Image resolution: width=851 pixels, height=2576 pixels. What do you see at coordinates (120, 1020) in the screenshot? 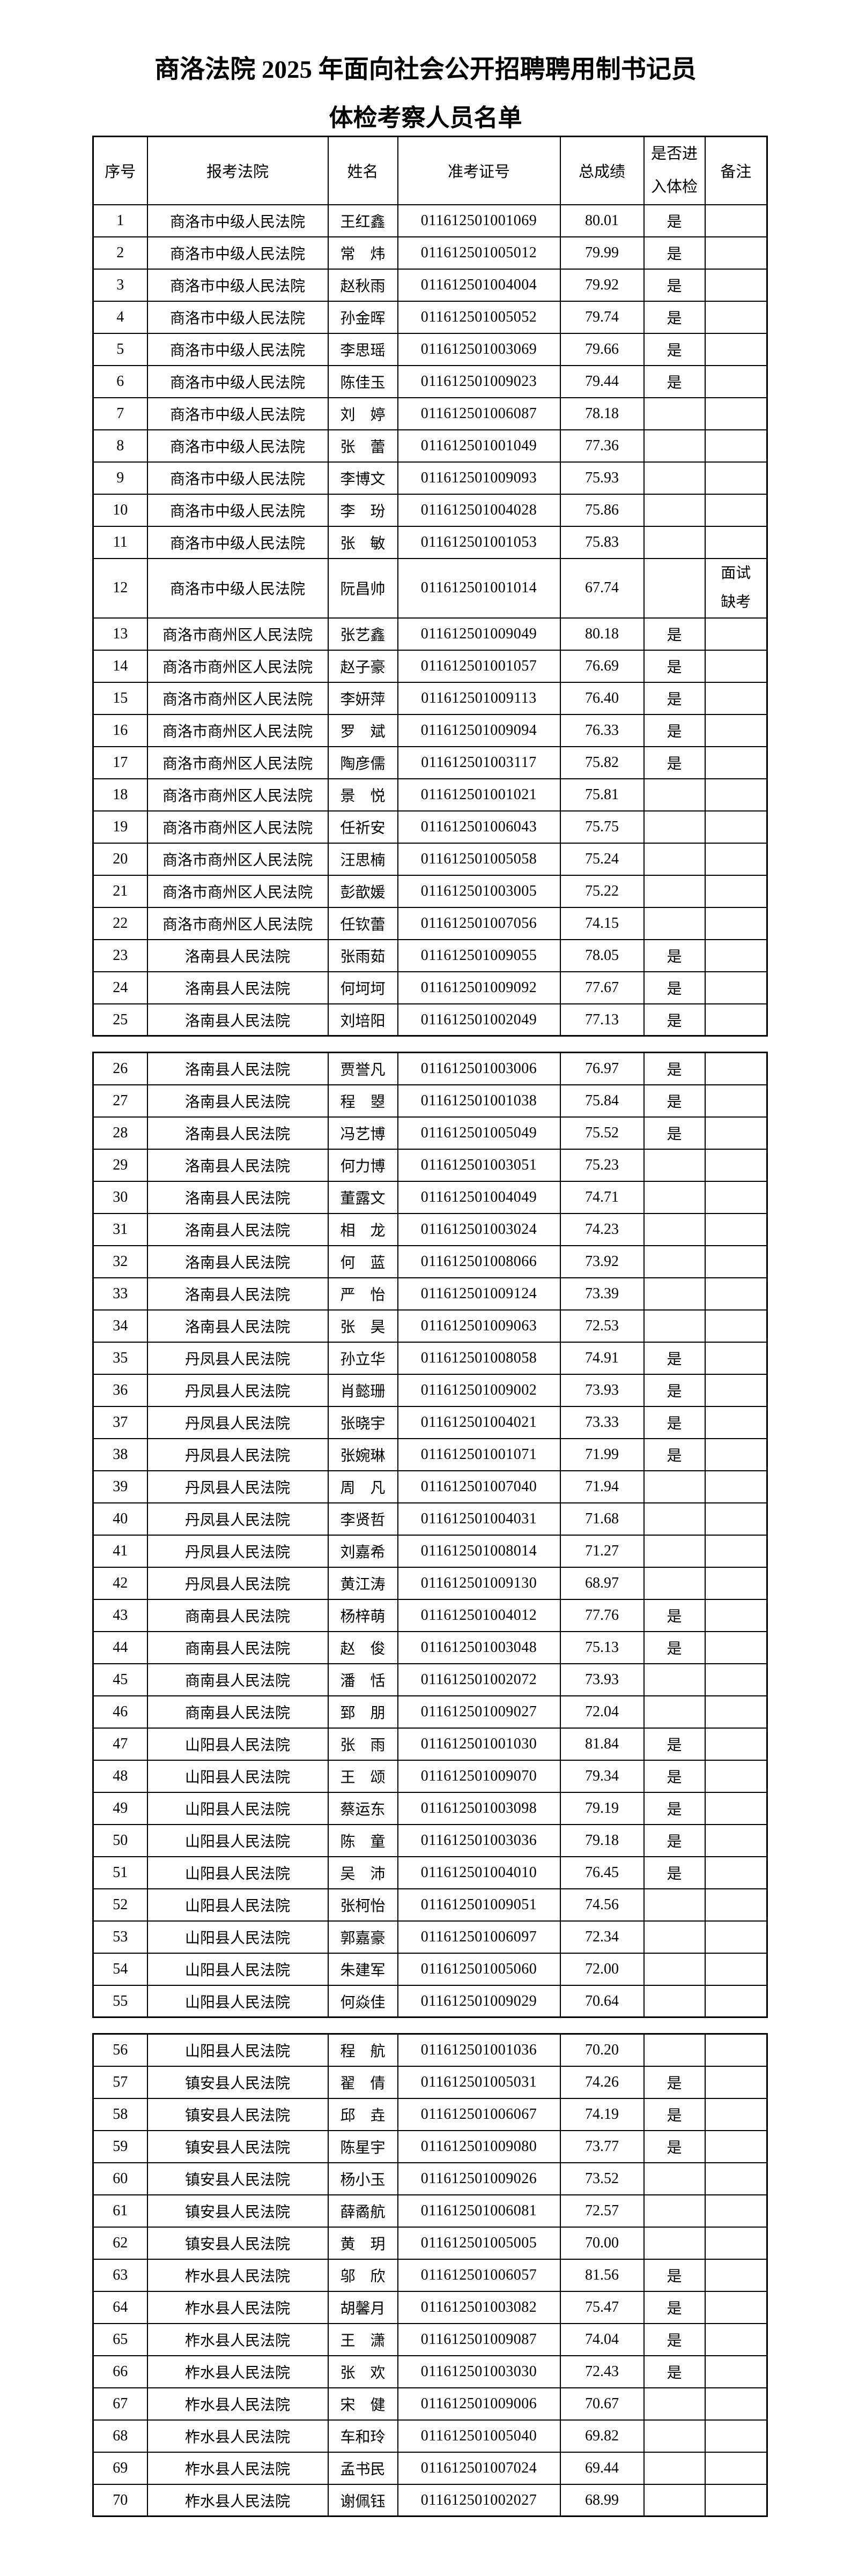
I see `cell-index: 25` at bounding box center [120, 1020].